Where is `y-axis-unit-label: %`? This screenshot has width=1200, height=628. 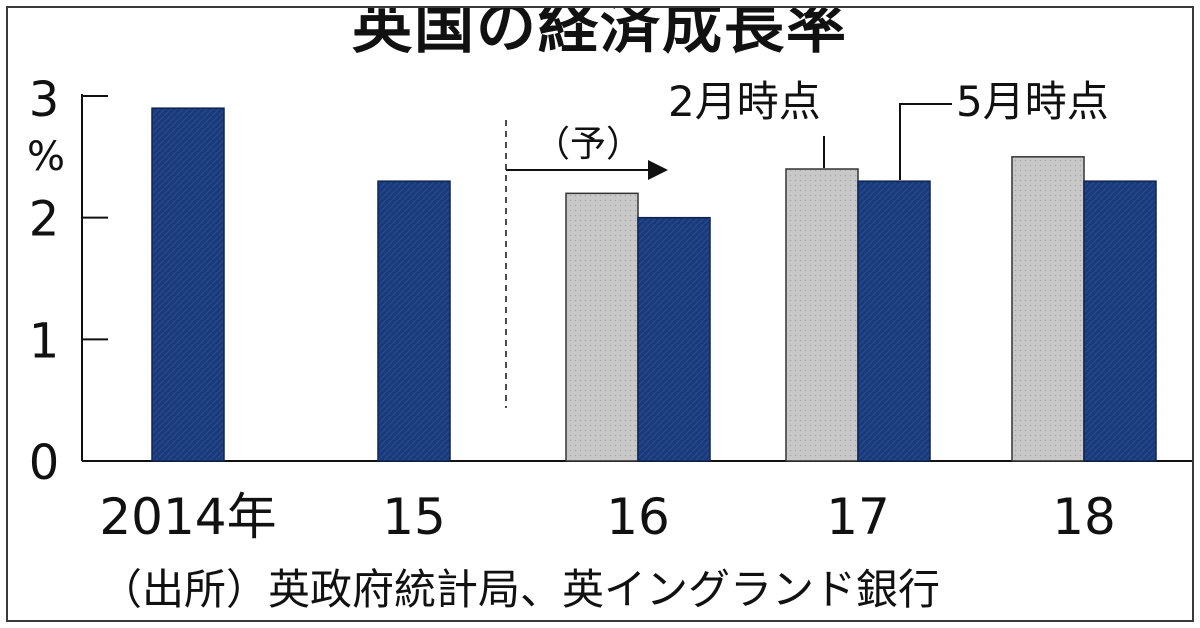 y-axis-unit-label: % is located at coordinates (46, 157).